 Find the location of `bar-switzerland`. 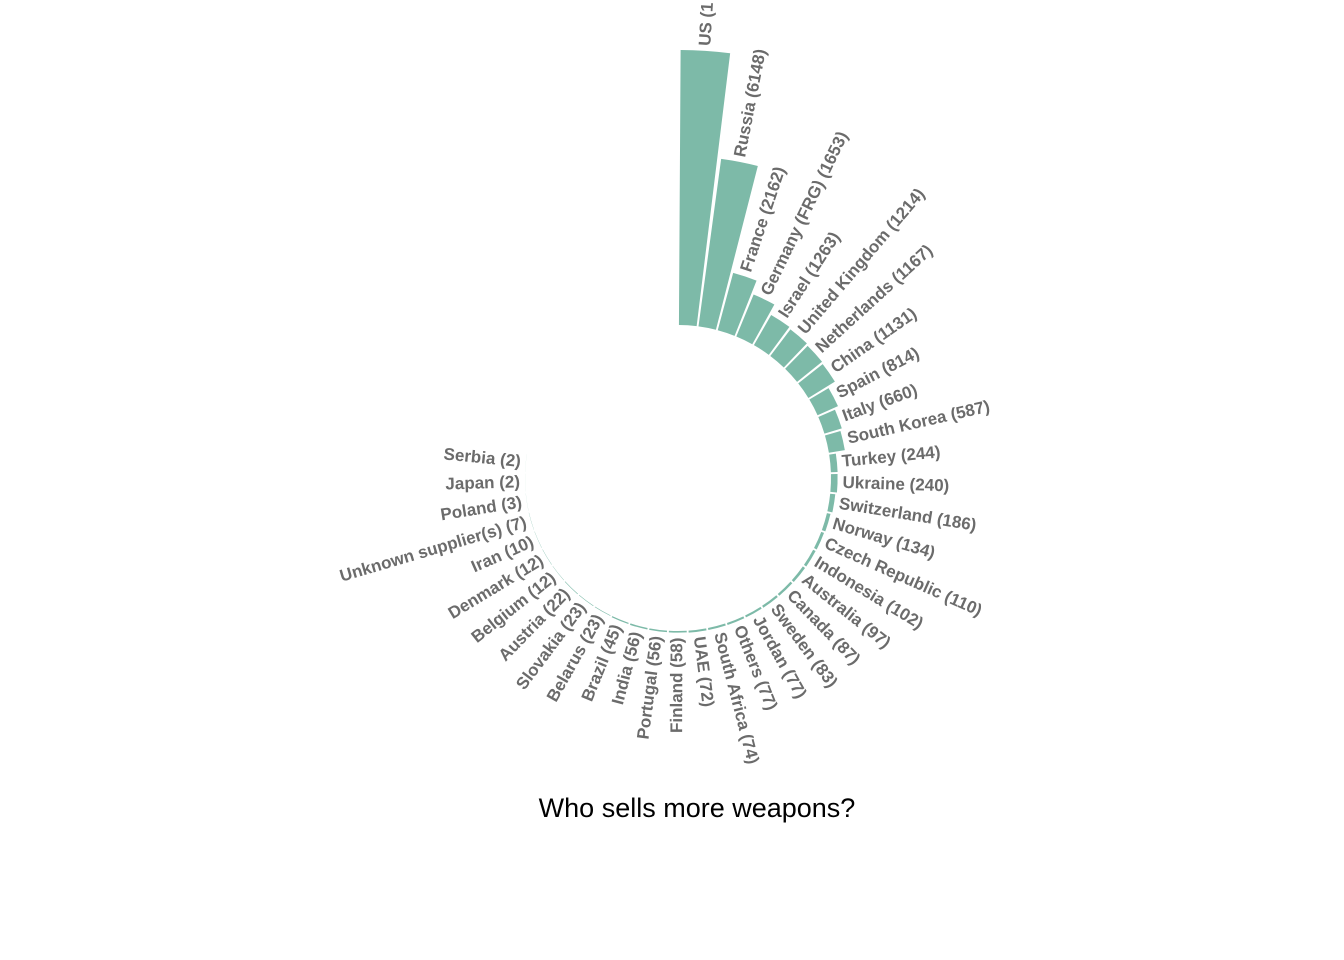

bar-switzerland is located at coordinates (831, 503).